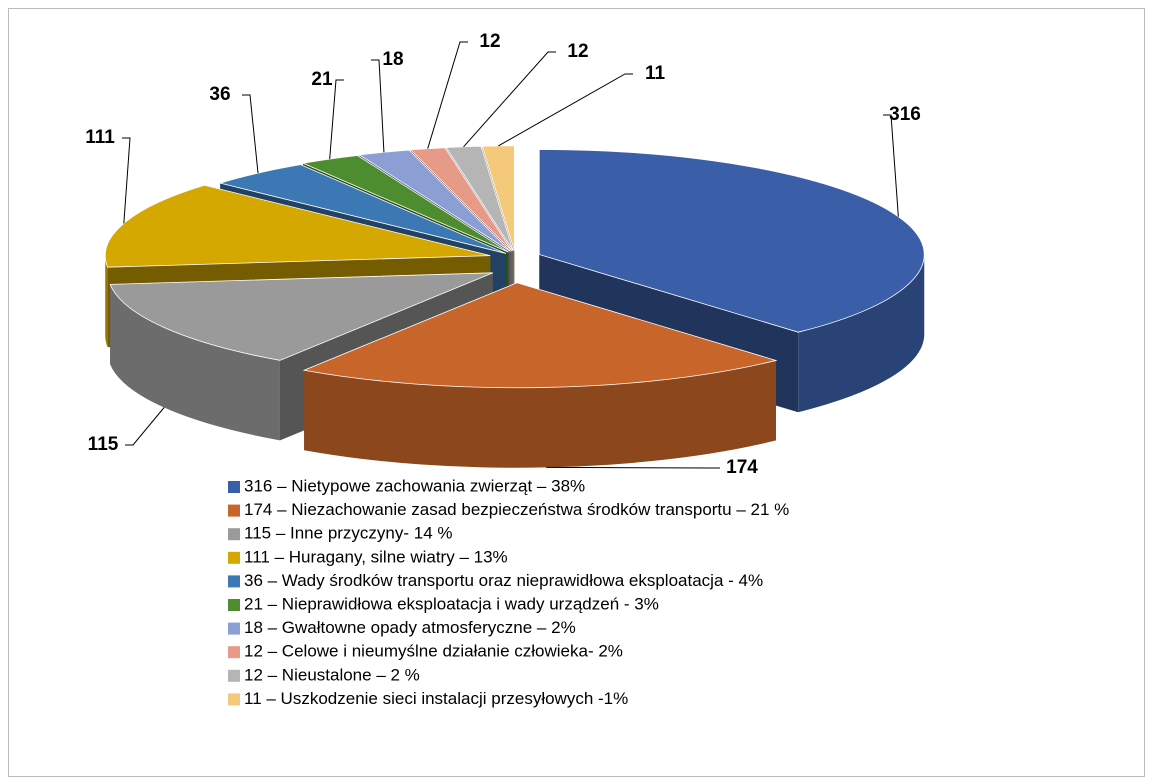  Describe the element at coordinates (348, 533) in the screenshot. I see `legend-label: 115 – Inne przyczyny- 14 %` at that location.